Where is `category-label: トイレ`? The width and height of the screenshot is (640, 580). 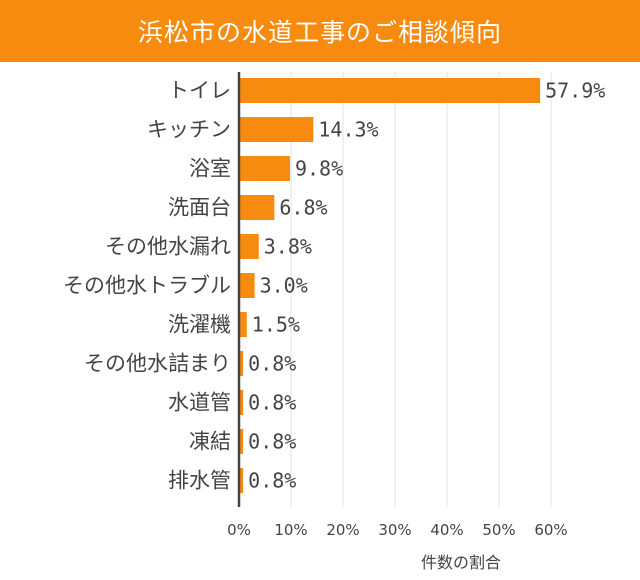 category-label: トイレ is located at coordinates (199, 91).